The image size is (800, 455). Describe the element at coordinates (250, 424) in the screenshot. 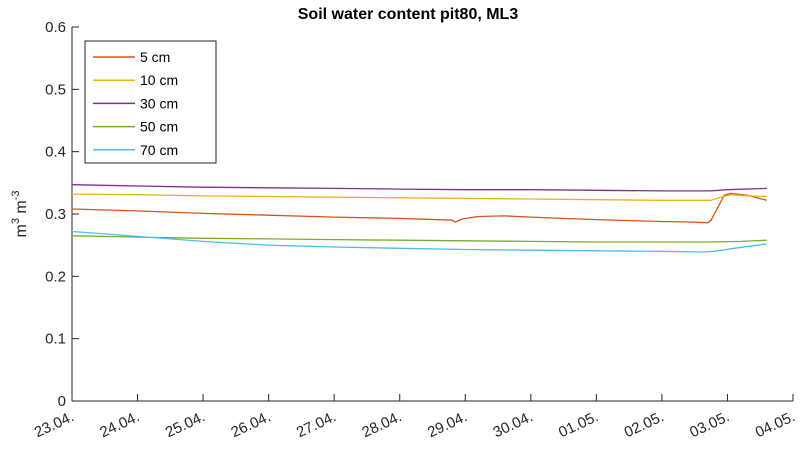

I see `x-tick-label: 26.04.` at that location.